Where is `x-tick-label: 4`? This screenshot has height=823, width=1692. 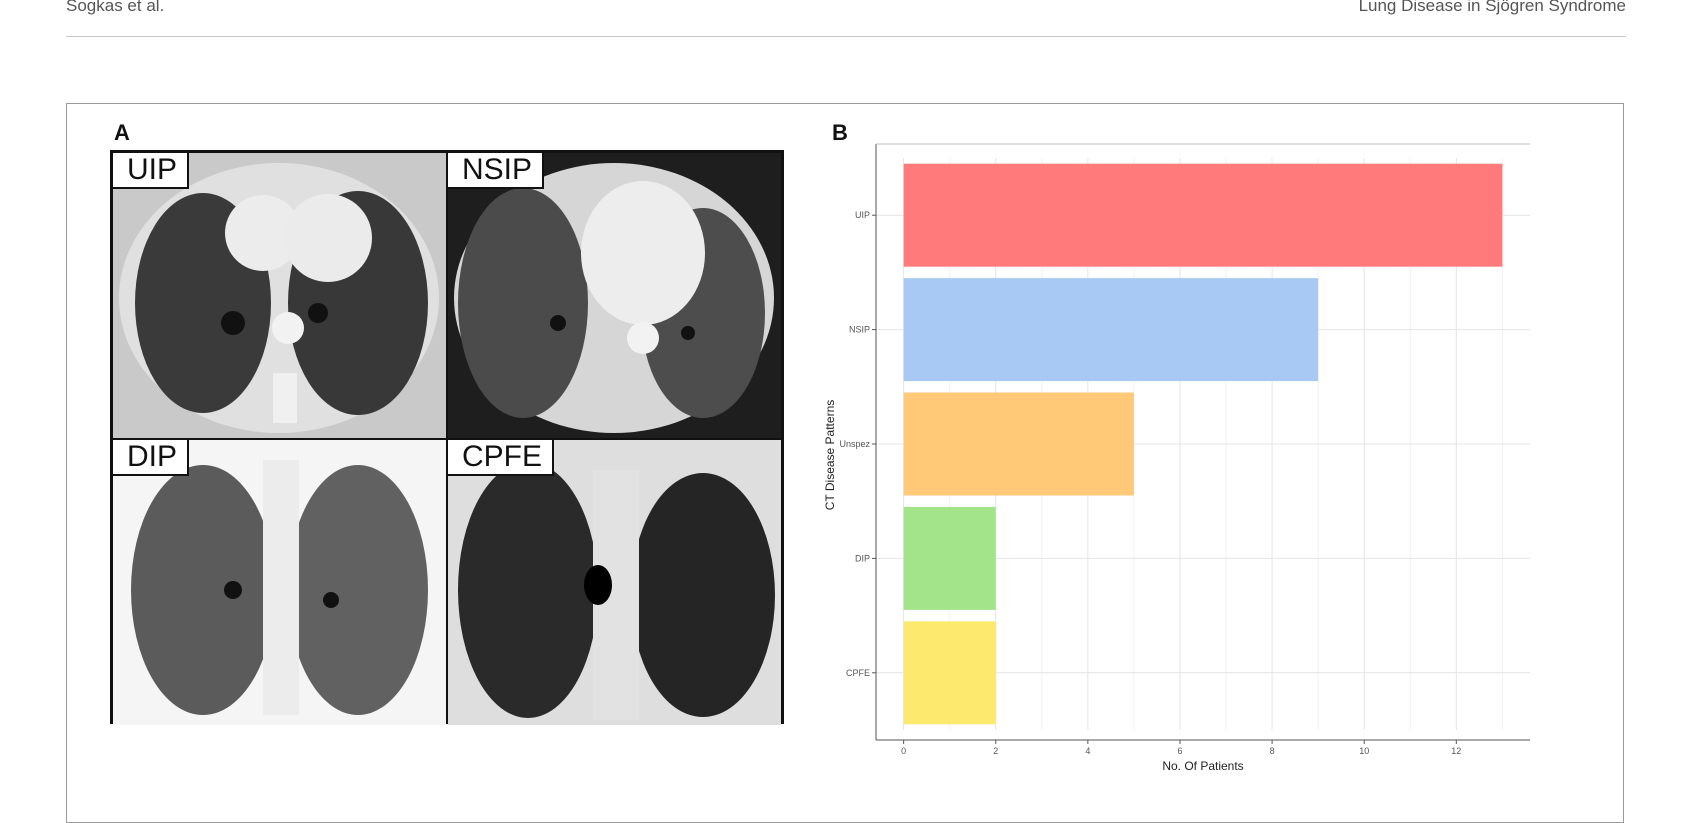
x-tick-label: 4 is located at coordinates (1087, 751).